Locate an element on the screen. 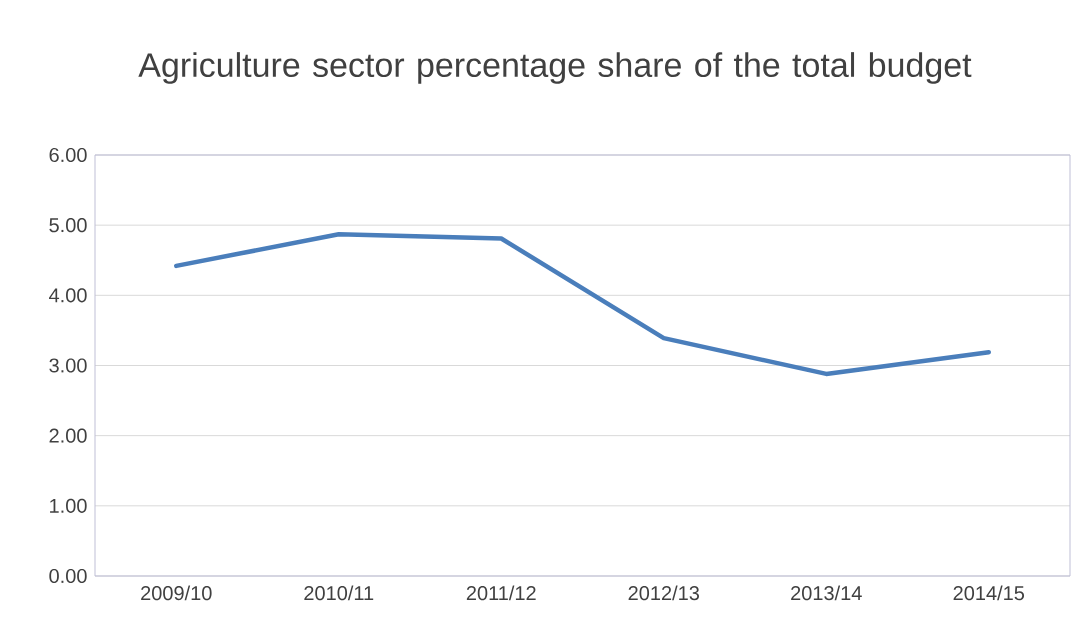  y-tick-label: 0.00 is located at coordinates (68, 576).